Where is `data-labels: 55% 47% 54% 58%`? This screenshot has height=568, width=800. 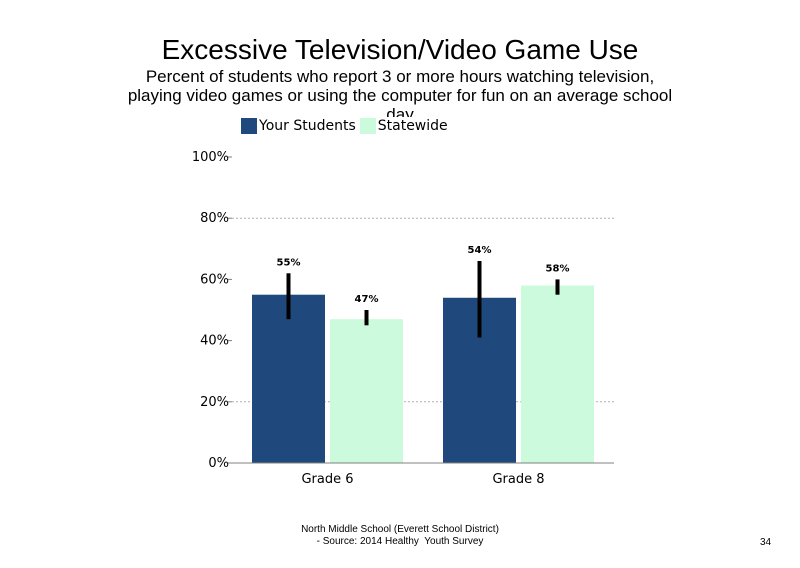
data-labels: 55% 47% 54% 58% is located at coordinates (423, 275).